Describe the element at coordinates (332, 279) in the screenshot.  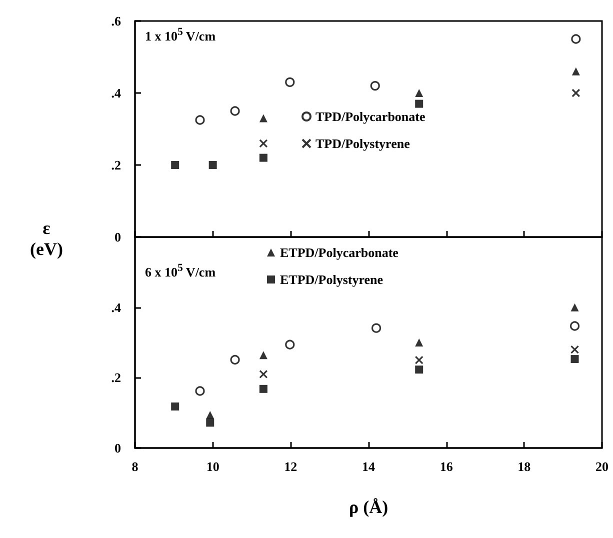
I see `legend-label: ETPD/Polystyrene` at that location.